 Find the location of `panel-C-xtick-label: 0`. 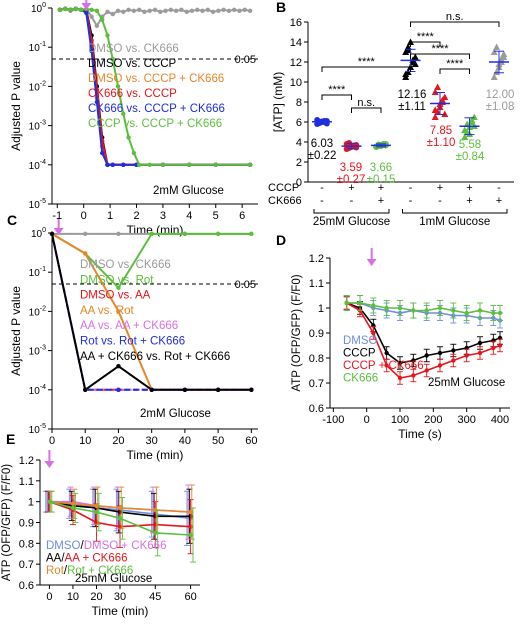

panel-C-xtick-label: 0 is located at coordinates (52, 441).